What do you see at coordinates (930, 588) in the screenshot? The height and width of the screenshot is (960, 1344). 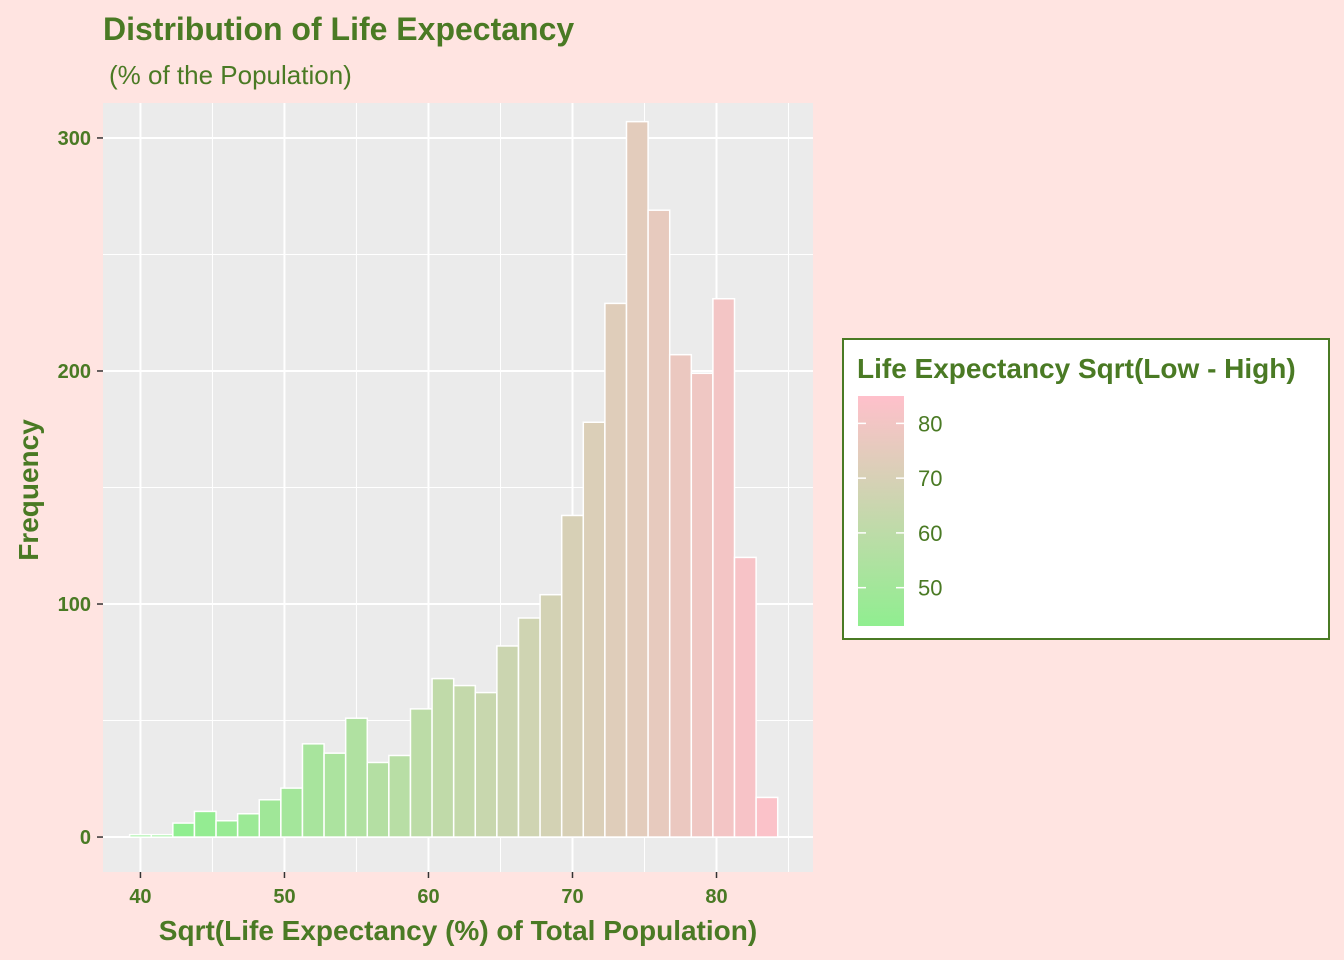 I see `legend-tick-label: 50` at bounding box center [930, 588].